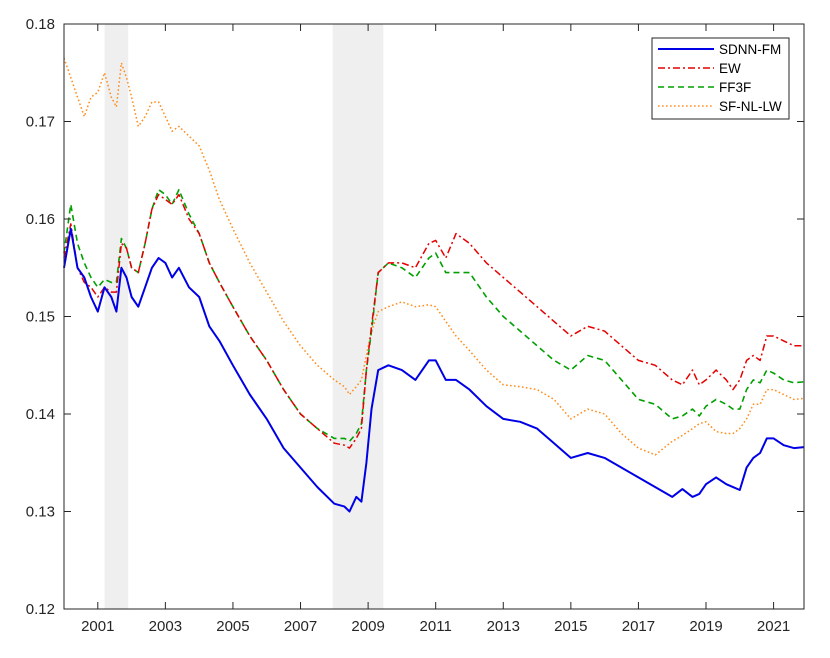 The image size is (830, 658). What do you see at coordinates (40, 219) in the screenshot?
I see `y-tick-label: 0.16` at bounding box center [40, 219].